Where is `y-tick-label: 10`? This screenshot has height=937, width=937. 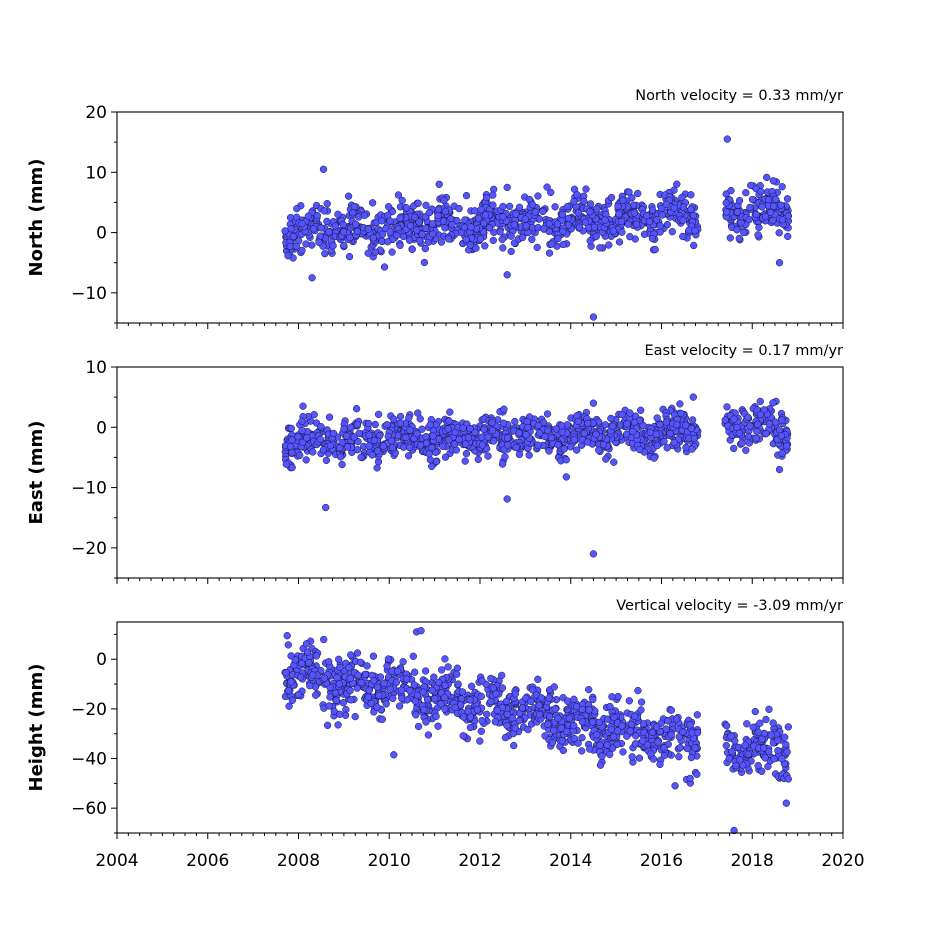 y-tick-label: 10 is located at coordinates (96, 368).